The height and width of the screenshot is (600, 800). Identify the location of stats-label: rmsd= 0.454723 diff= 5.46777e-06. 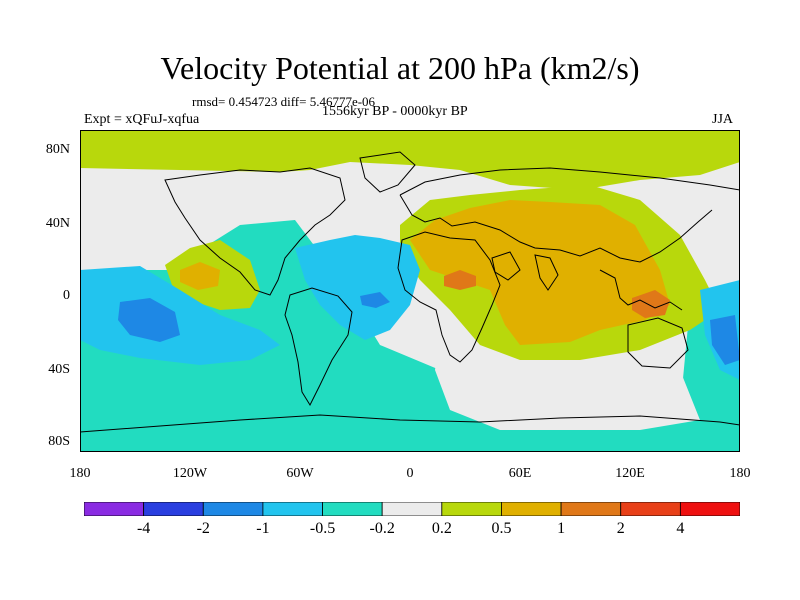
(284, 101).